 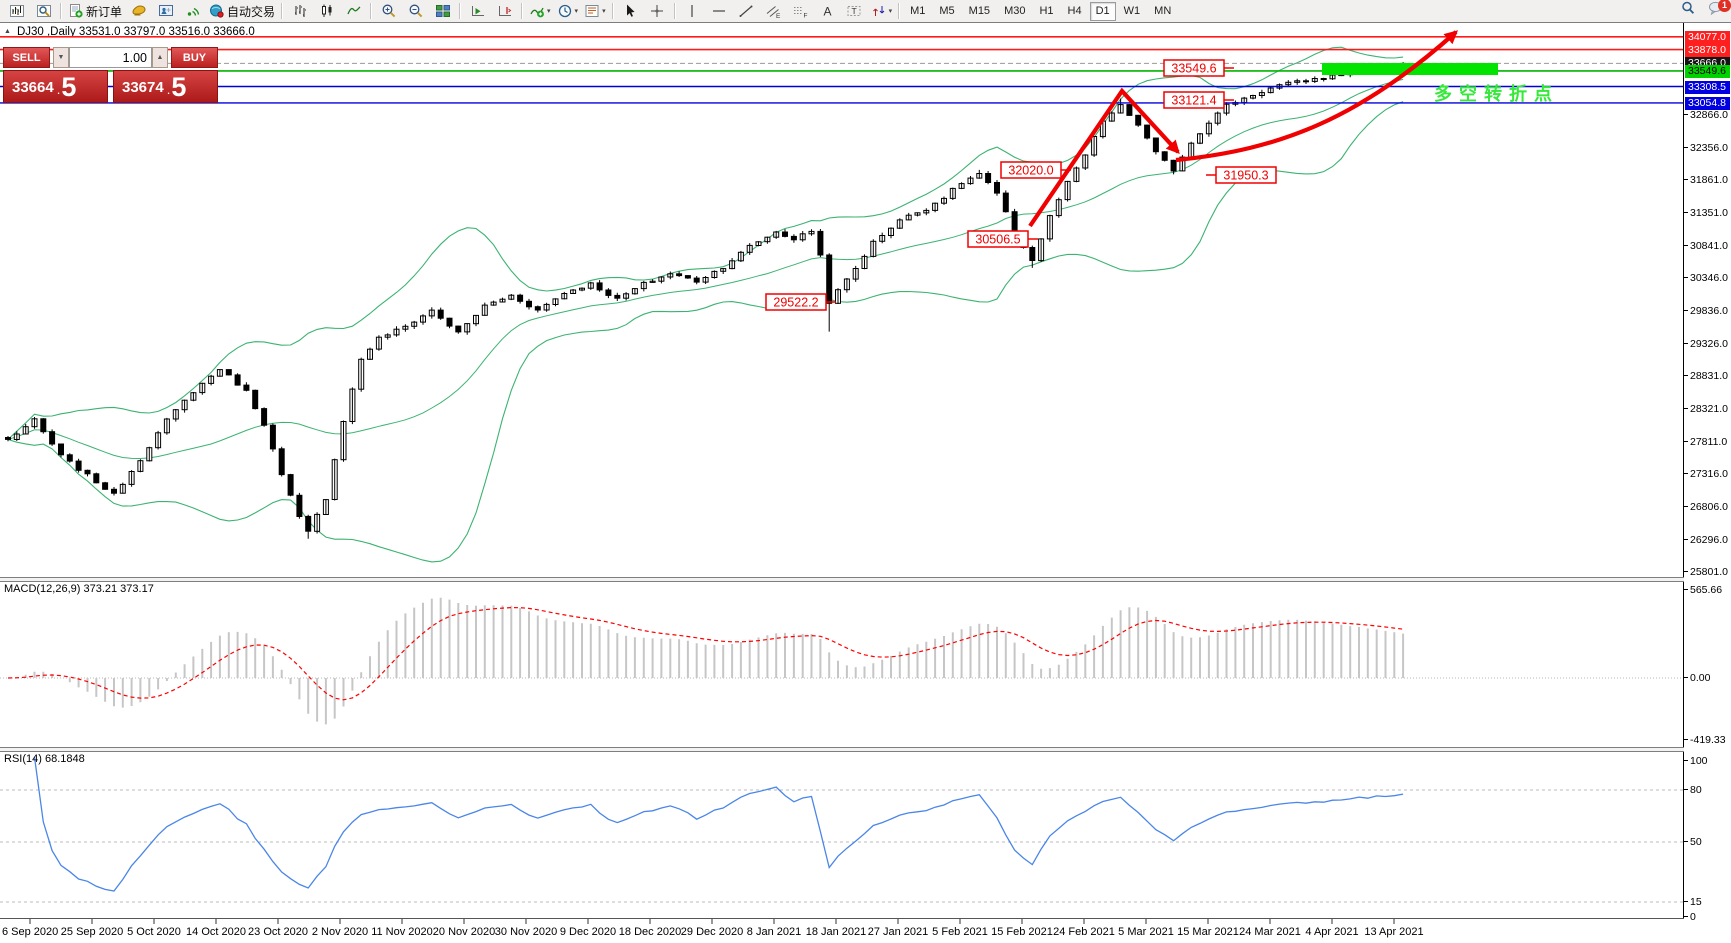 I want to click on chart-shift-button, so click(x=504, y=11).